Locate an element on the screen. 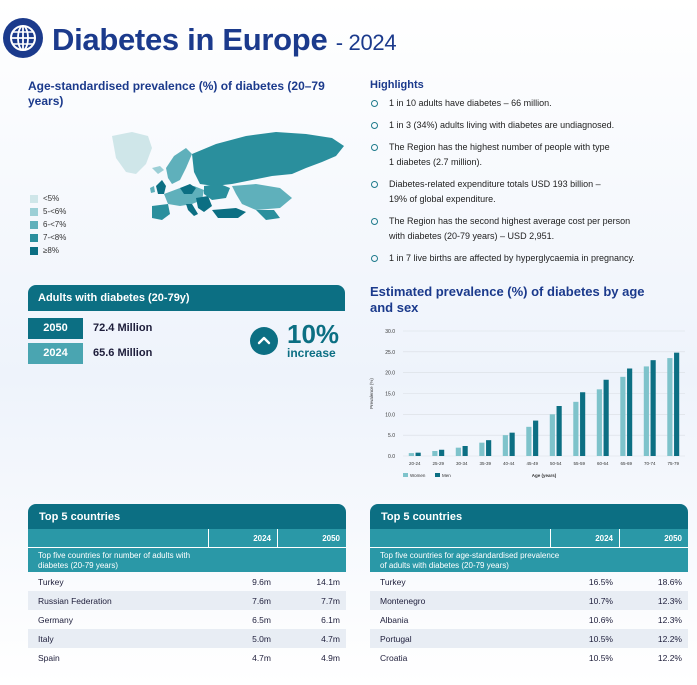 The height and width of the screenshot is (685, 697). y-tick-label: 15.0 is located at coordinates (390, 395).